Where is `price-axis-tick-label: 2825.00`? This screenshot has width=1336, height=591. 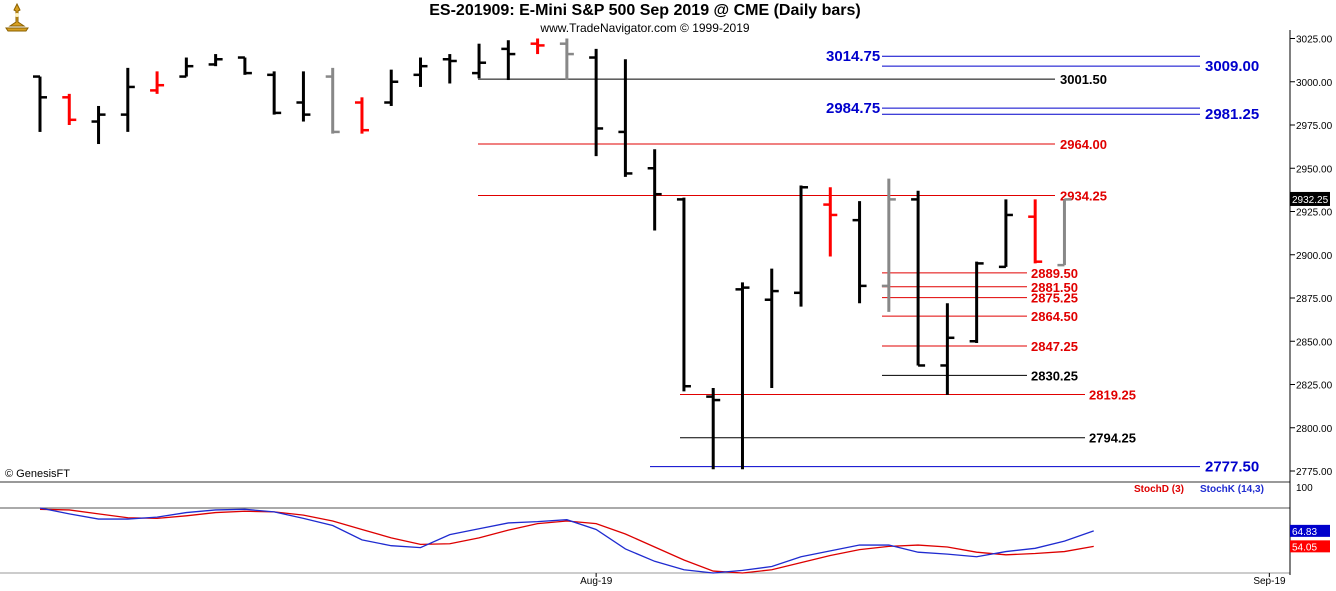
price-axis-tick-label: 2825.00 is located at coordinates (1314, 386).